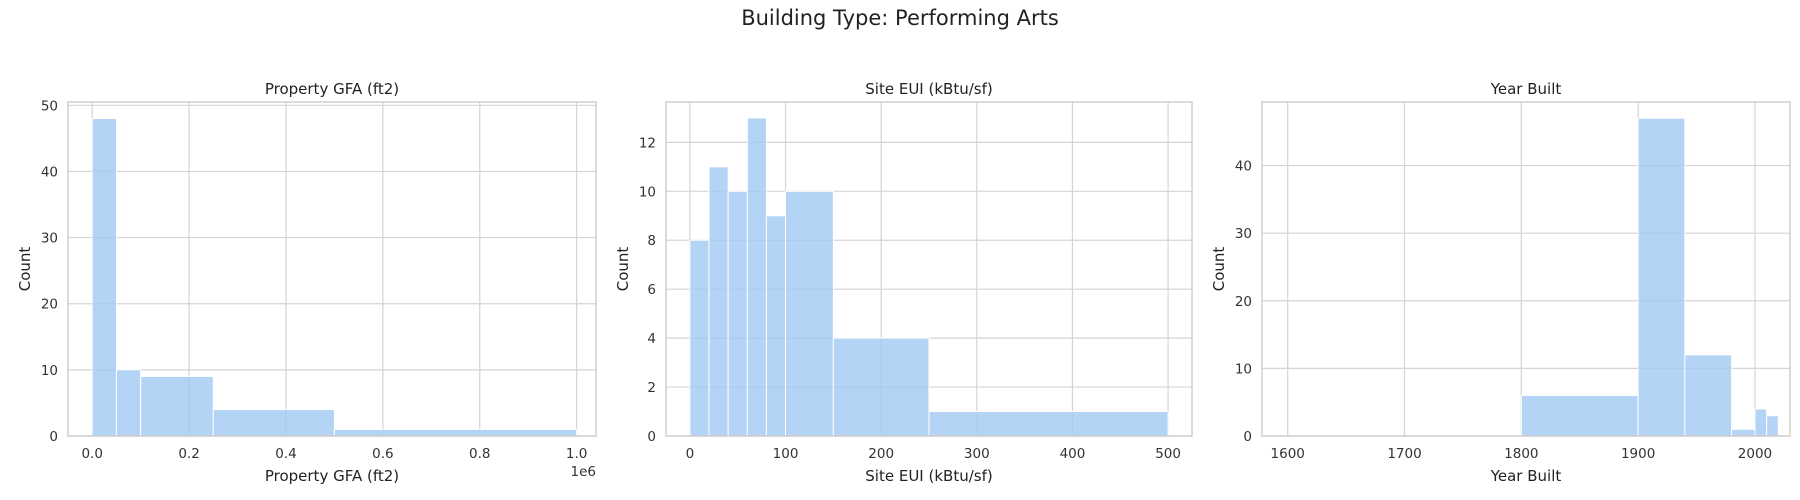  What do you see at coordinates (382, 454) in the screenshot?
I see `x-tick-label: 0.6` at bounding box center [382, 454].